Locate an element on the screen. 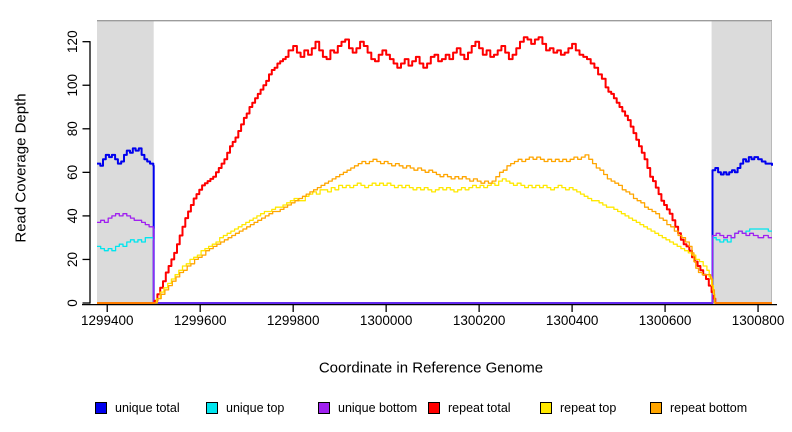 This screenshot has width=792, height=432. y-tick-label: 80 is located at coordinates (72, 128).